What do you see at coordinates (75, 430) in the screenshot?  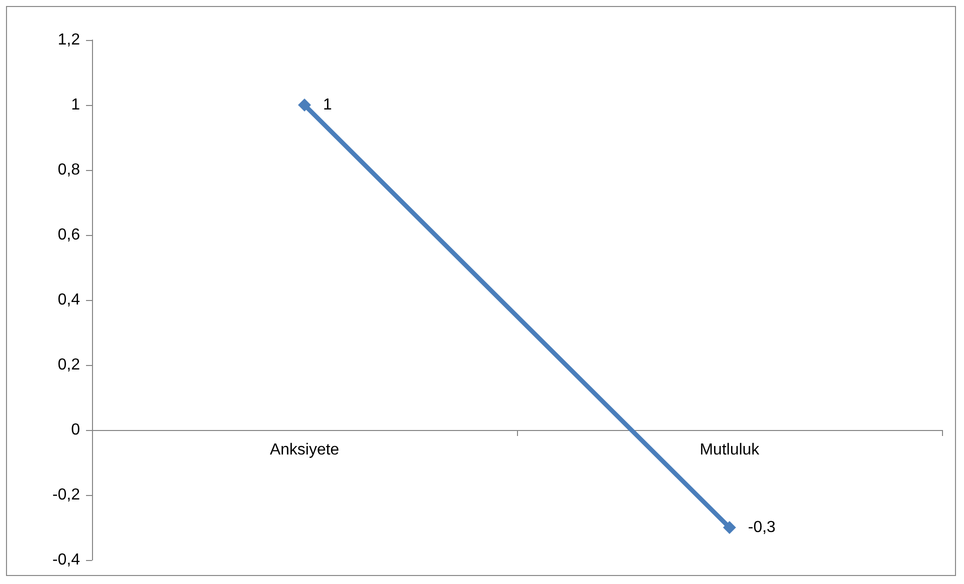 I see `y-tick-label: 0` at bounding box center [75, 430].